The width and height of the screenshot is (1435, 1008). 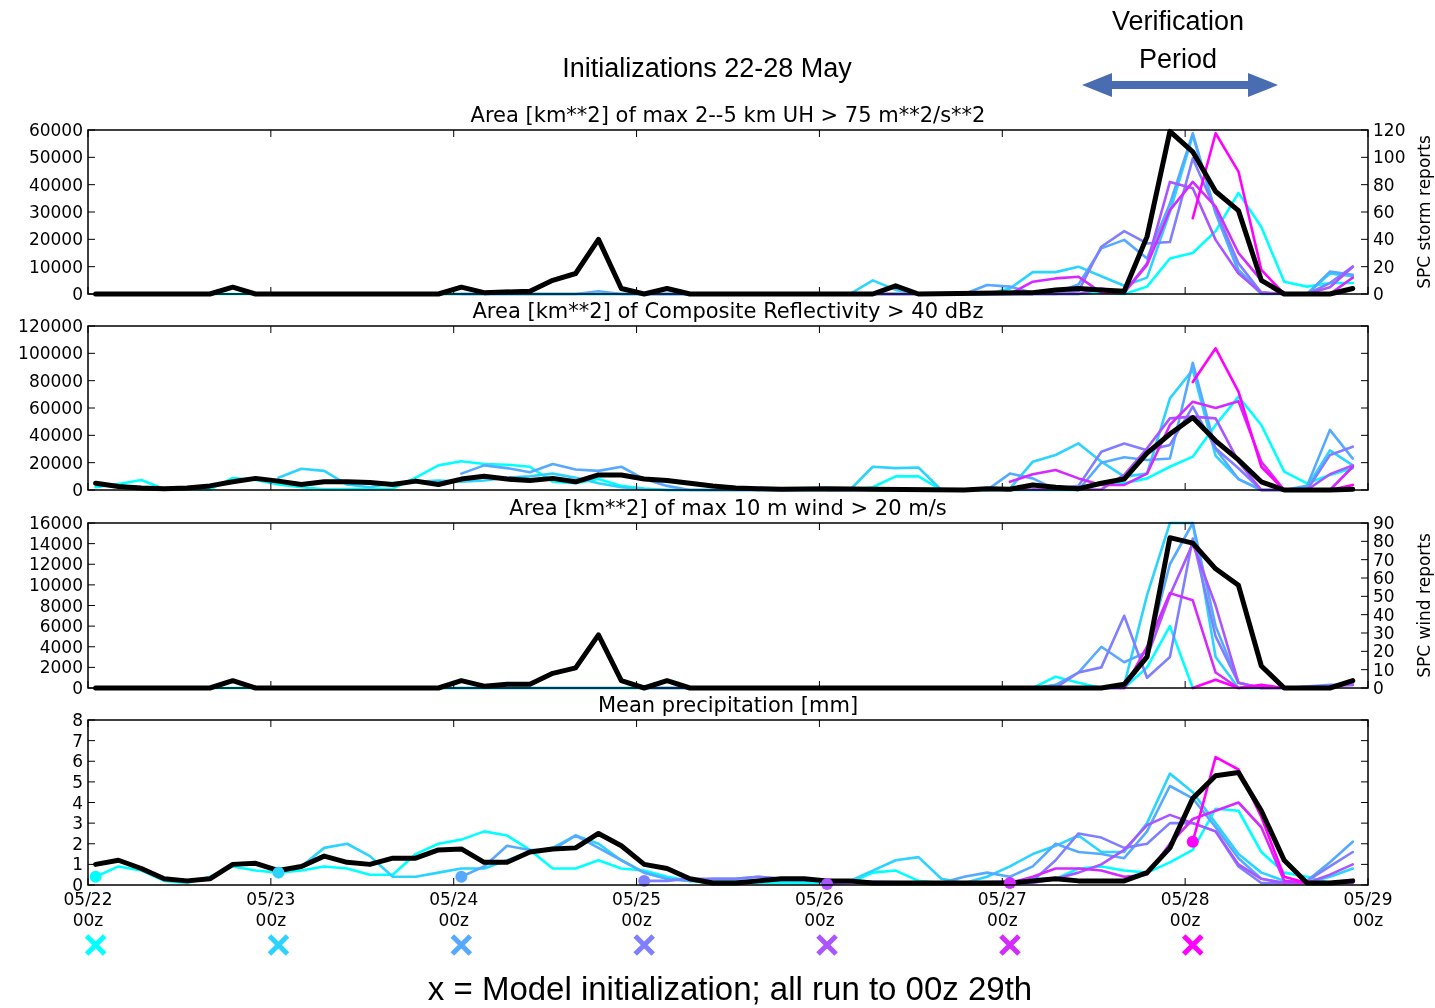 What do you see at coordinates (1368, 909) in the screenshot?
I see `x-tick-label: 05/29 00z` at bounding box center [1368, 909].